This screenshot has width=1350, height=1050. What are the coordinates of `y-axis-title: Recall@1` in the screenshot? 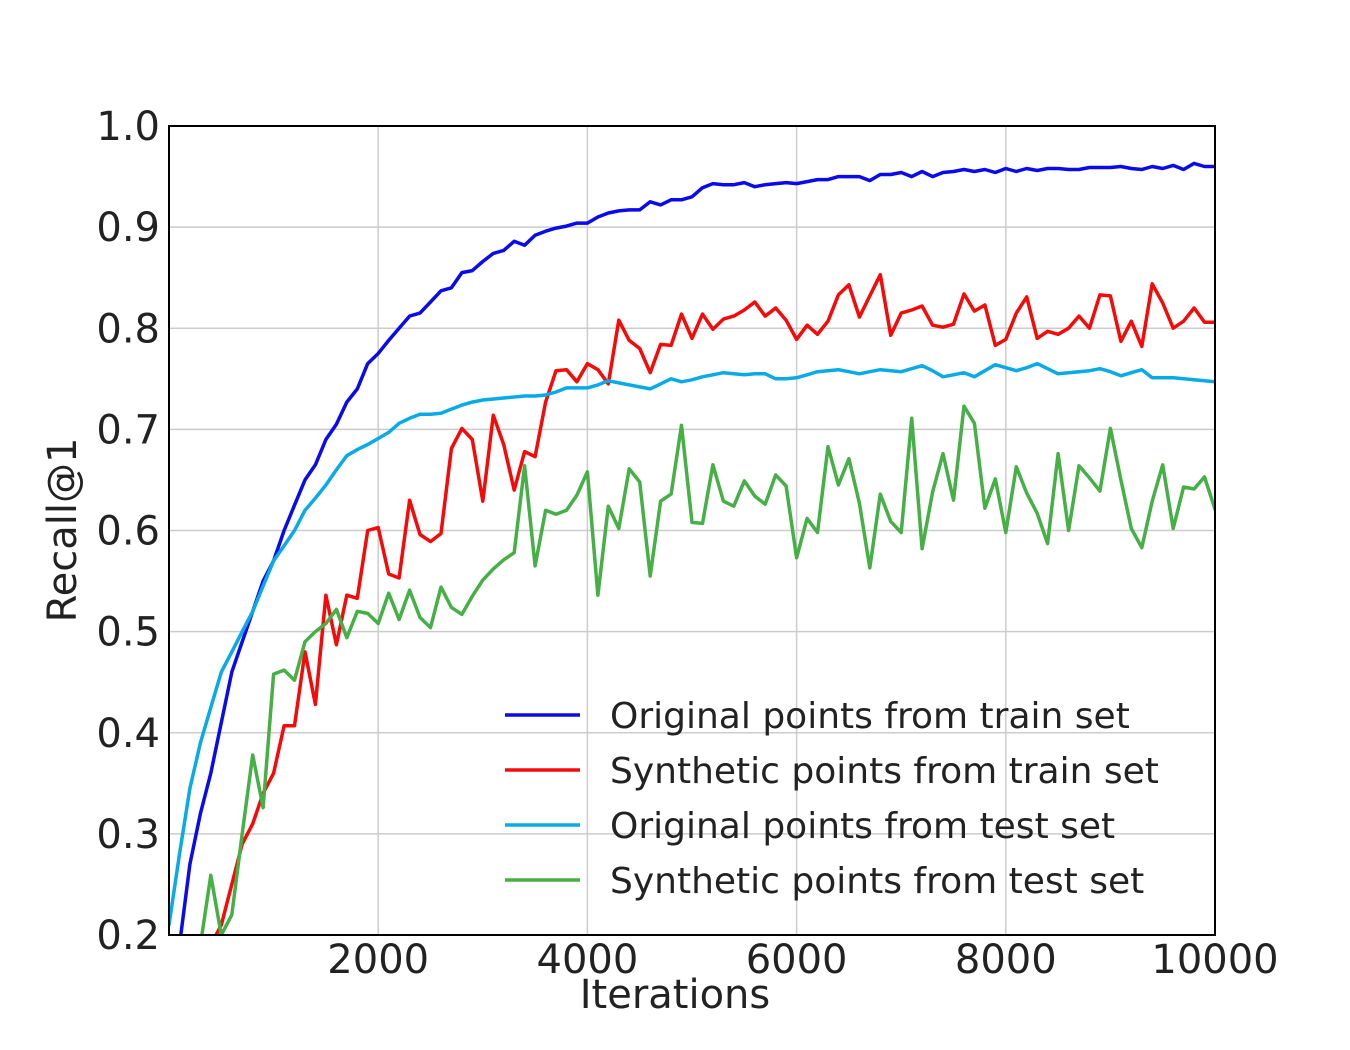 It's located at (63, 530).